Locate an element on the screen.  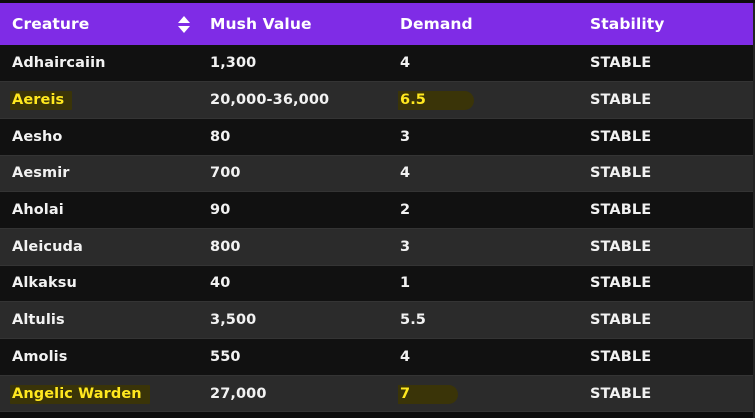
cell-creature: Aleicuda is located at coordinates (99, 246).